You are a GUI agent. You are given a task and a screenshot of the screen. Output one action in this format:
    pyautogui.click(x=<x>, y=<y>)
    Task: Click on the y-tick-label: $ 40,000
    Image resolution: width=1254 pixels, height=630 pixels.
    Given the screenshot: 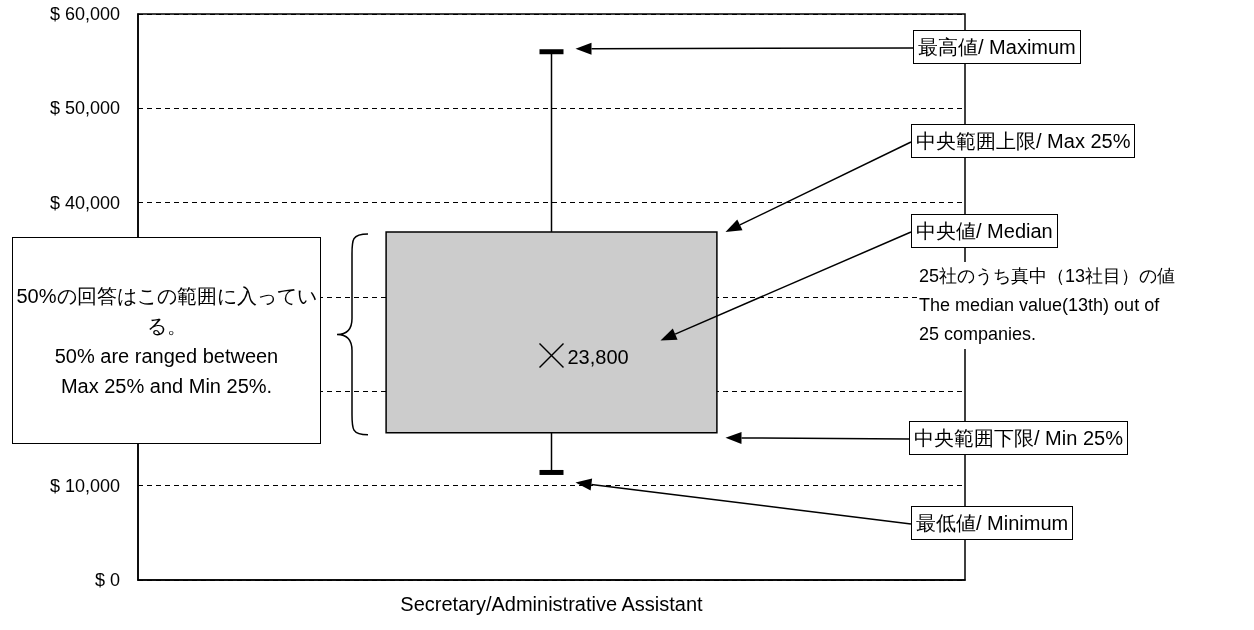 What is the action you would take?
    pyautogui.click(x=84, y=202)
    